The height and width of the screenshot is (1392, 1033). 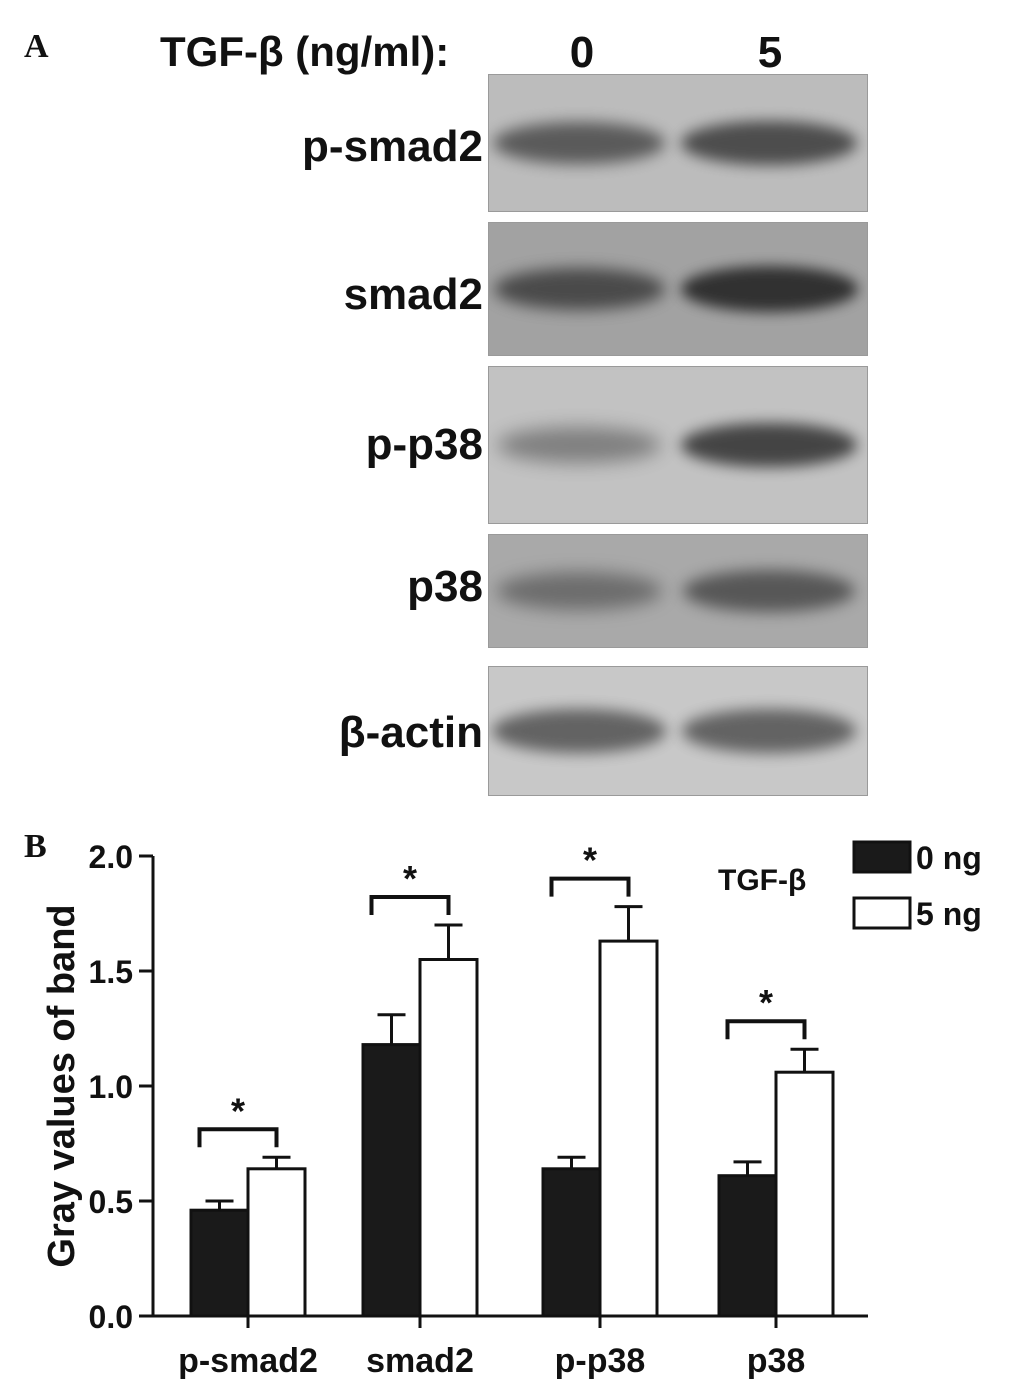 I want to click on legend-label: 5 ng, so click(x=949, y=914).